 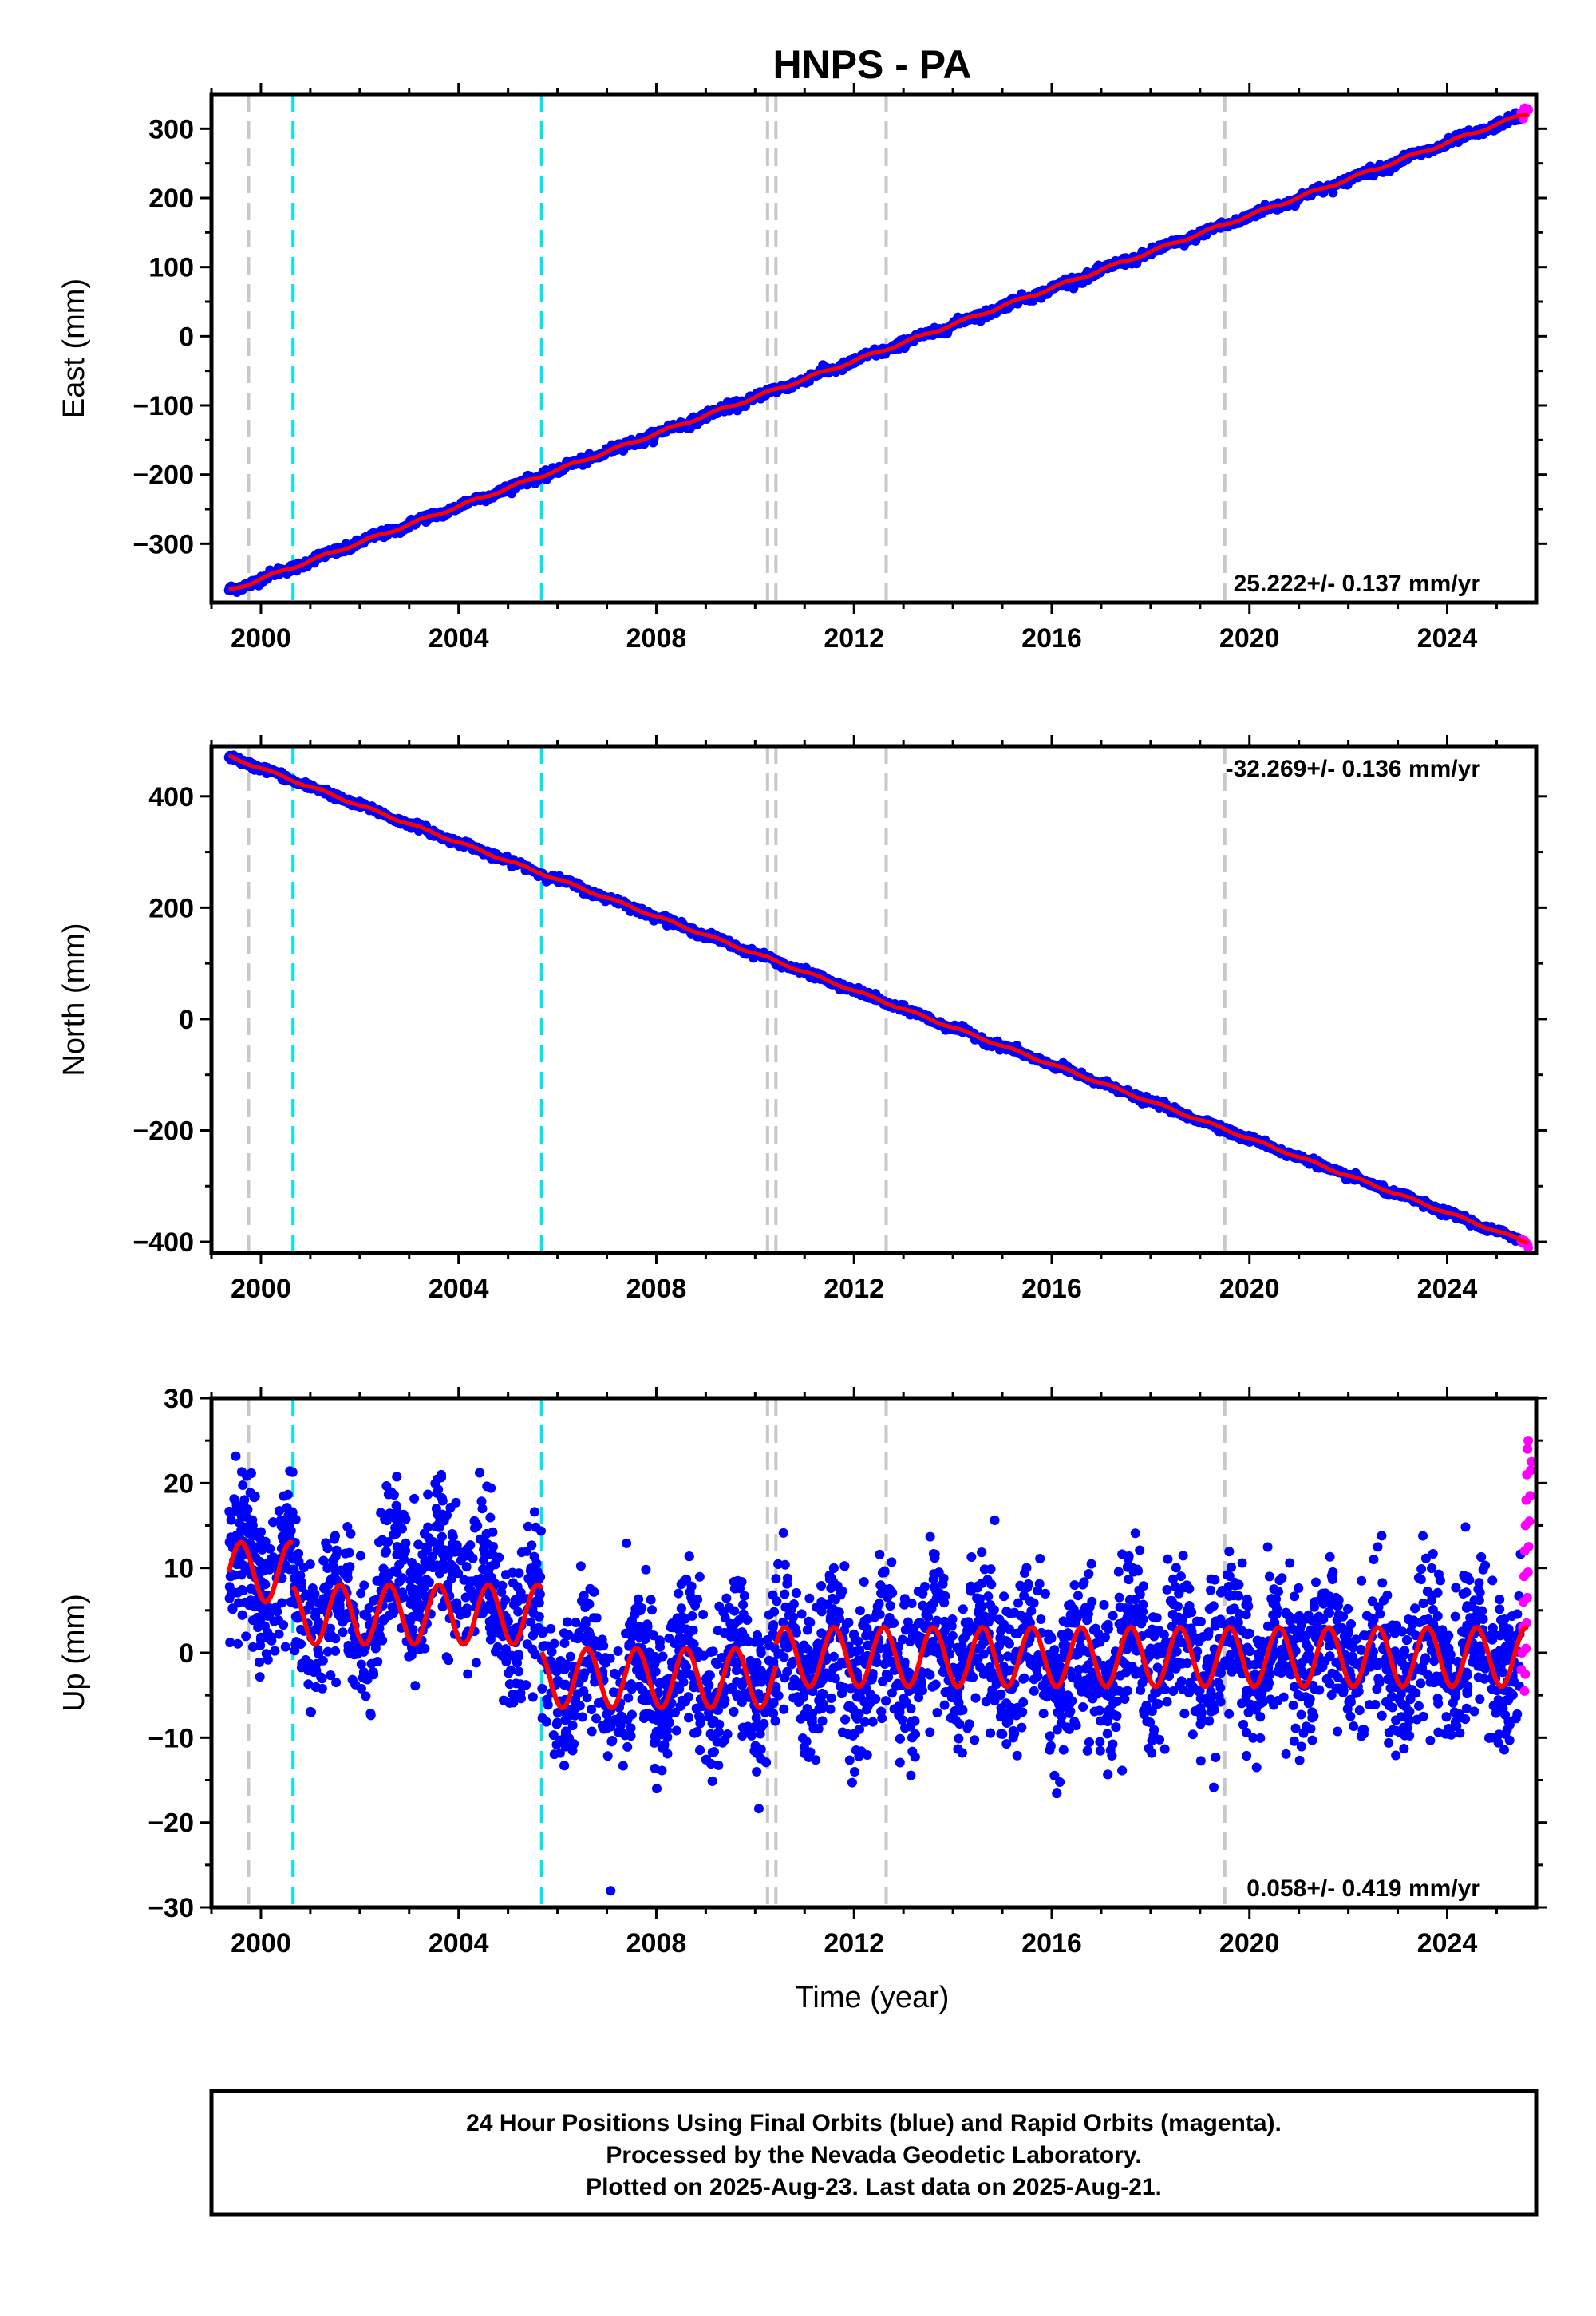 What do you see at coordinates (171, 268) in the screenshot?
I see `y-tick-label: 100` at bounding box center [171, 268].